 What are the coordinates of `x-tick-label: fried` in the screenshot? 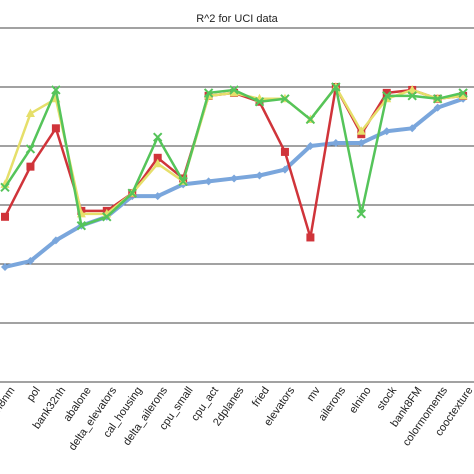 It's located at (261, 397).